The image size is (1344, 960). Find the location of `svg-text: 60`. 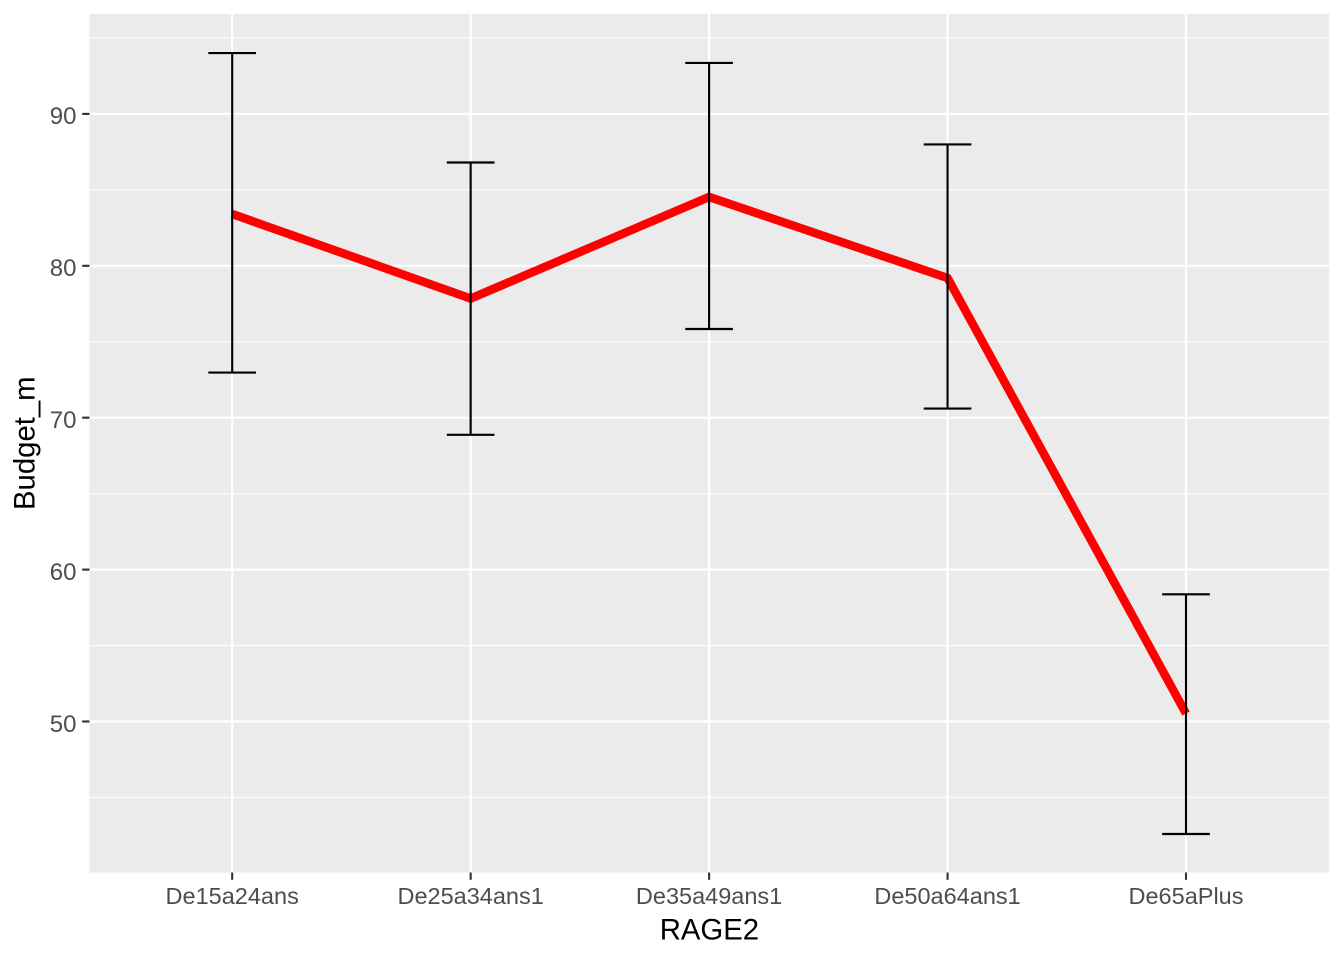

svg-text: 60 is located at coordinates (63, 572).